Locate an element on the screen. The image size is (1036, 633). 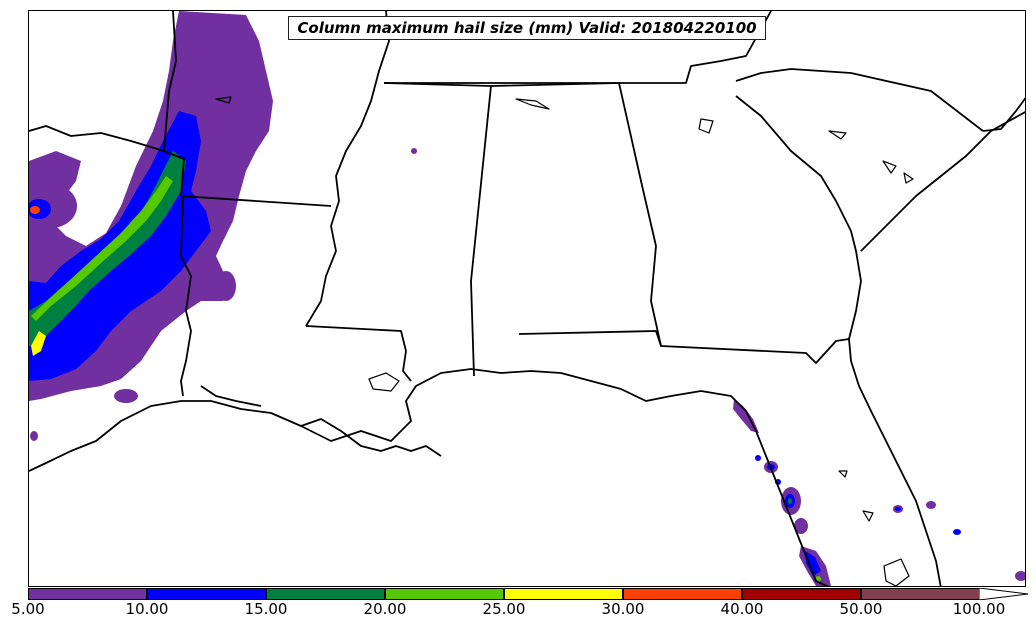
hail-cell-green is located at coordinates (790, 501).